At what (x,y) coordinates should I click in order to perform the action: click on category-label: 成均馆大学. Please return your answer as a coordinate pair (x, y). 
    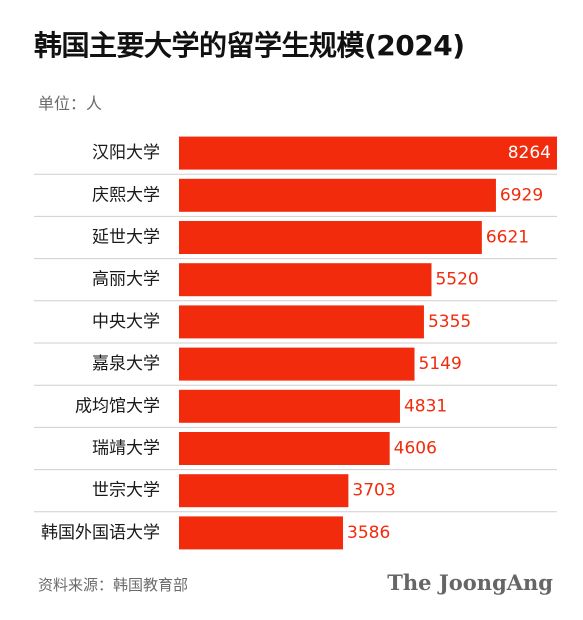
    Looking at the image, I should click on (117, 406).